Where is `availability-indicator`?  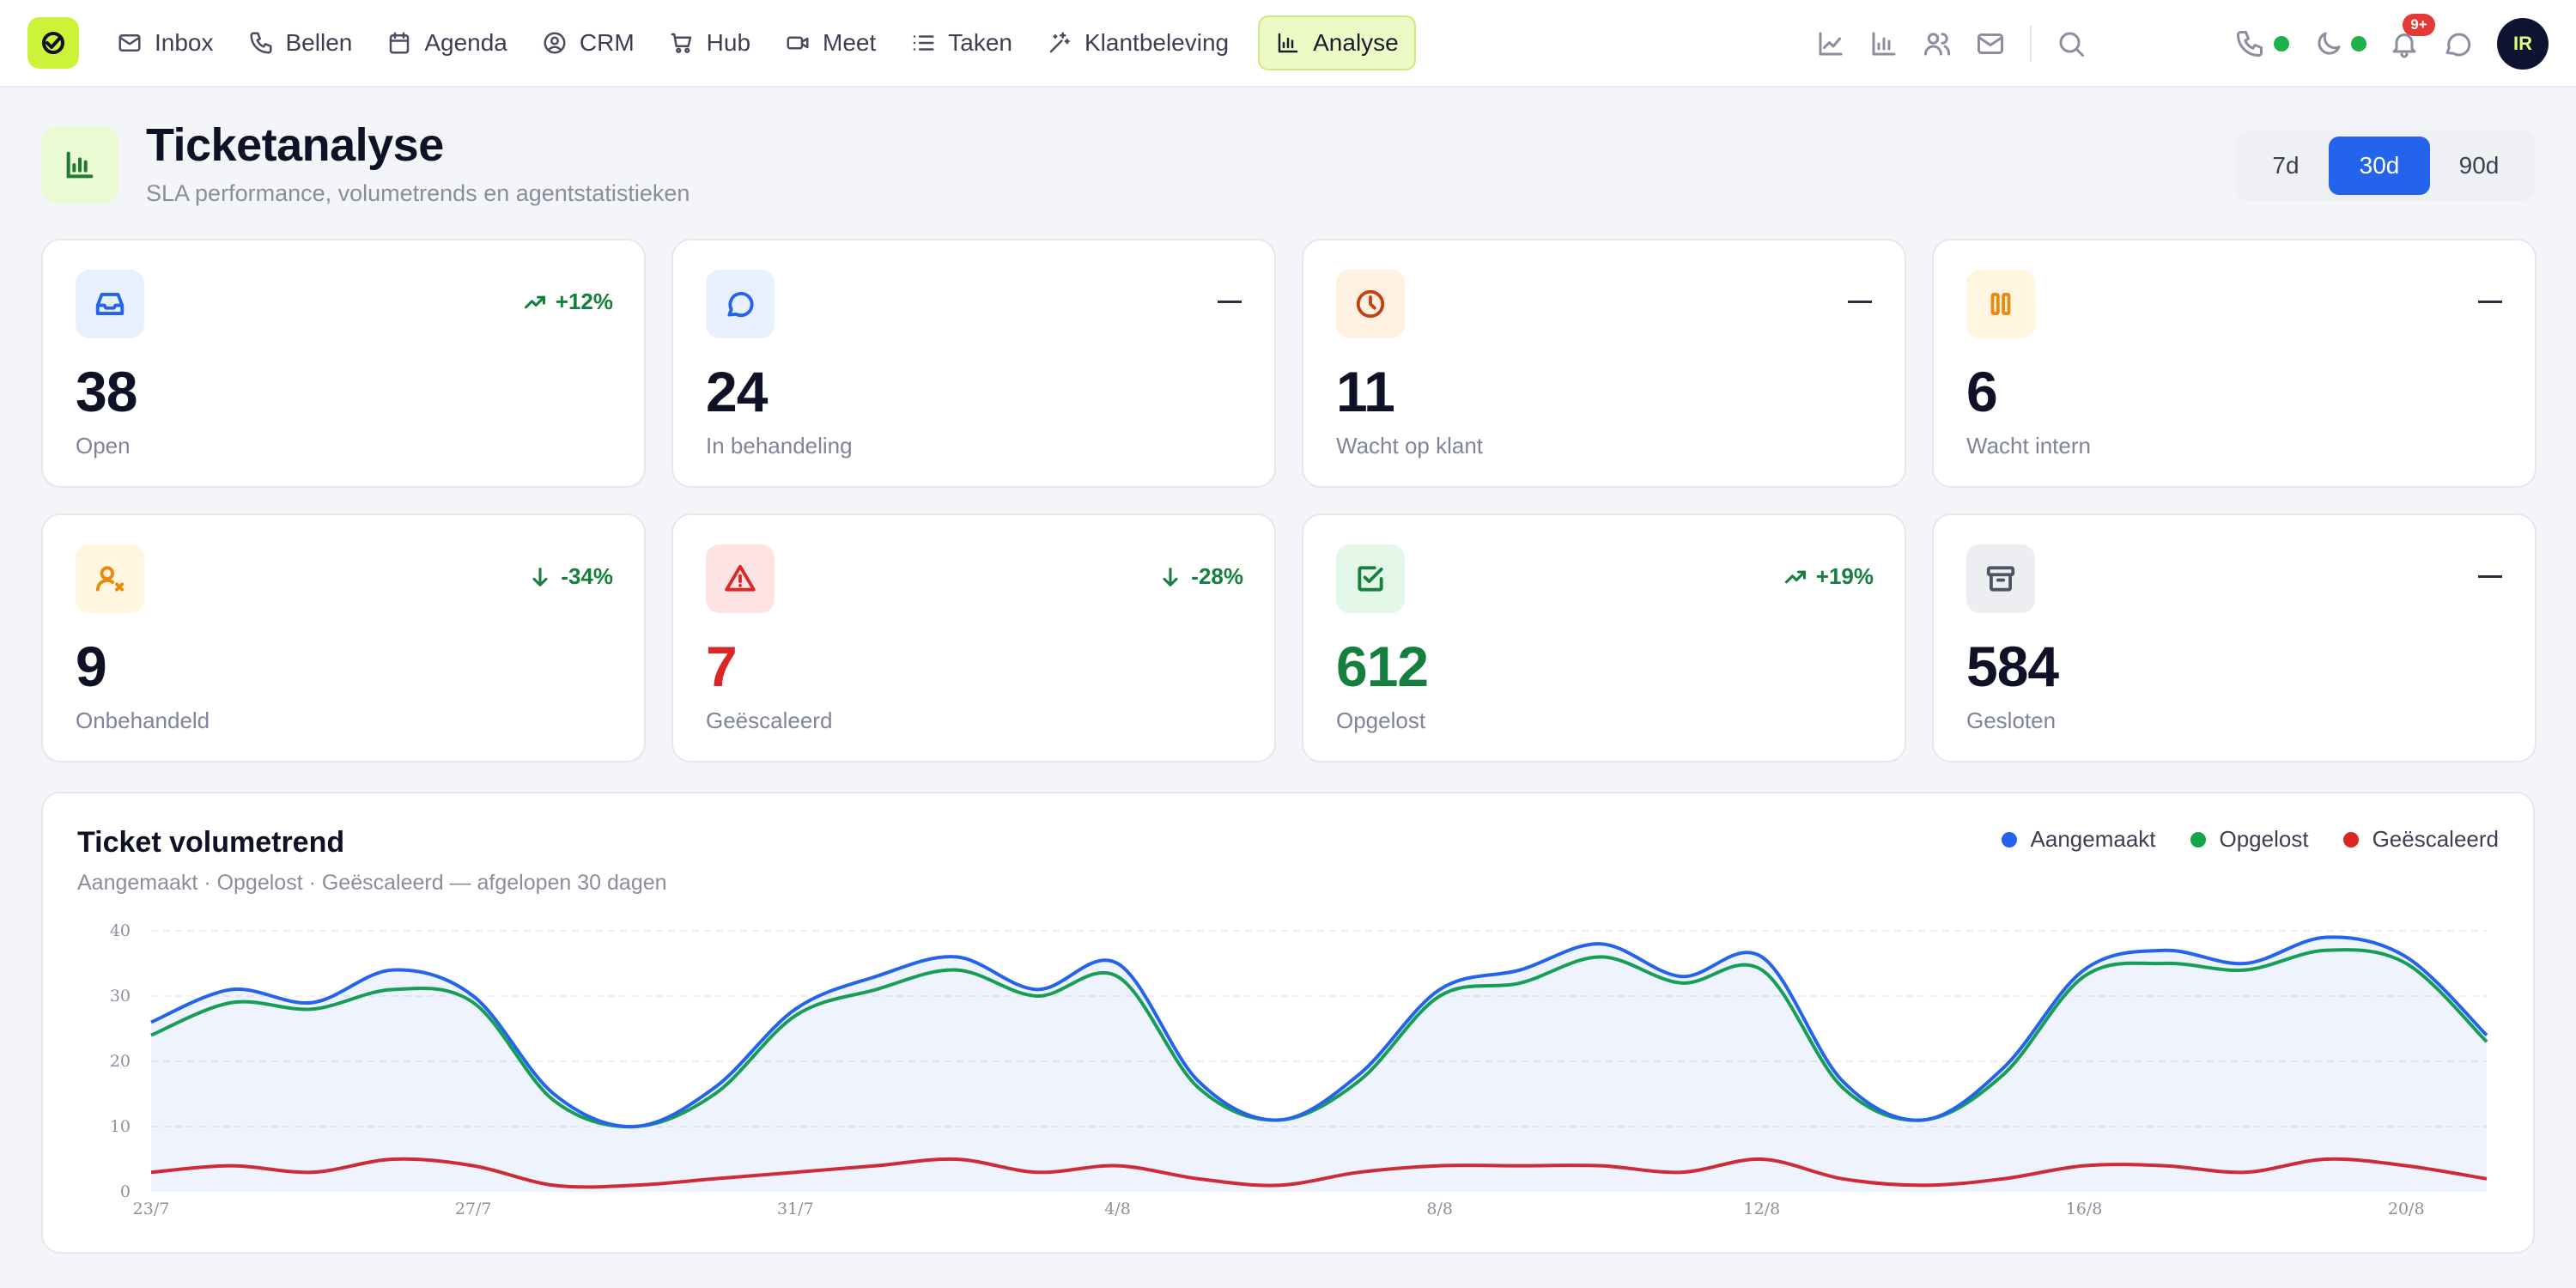
availability-indicator is located at coordinates (2358, 44).